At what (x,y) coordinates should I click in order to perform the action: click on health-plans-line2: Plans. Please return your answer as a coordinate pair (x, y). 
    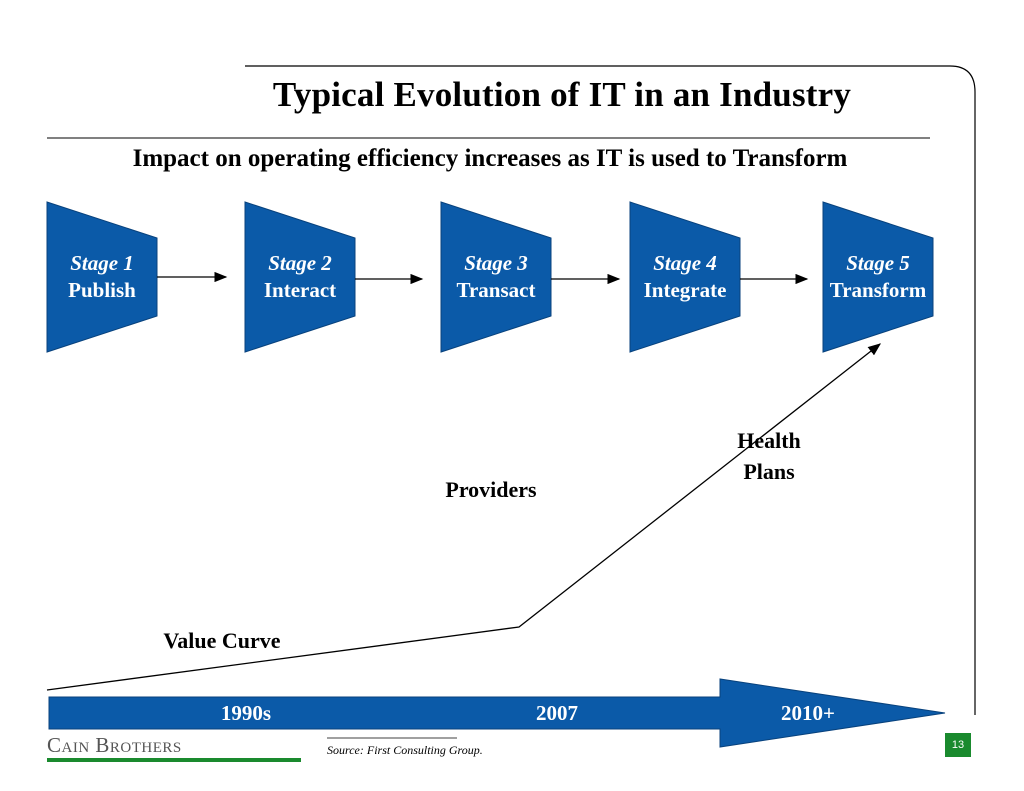
    Looking at the image, I should click on (769, 471).